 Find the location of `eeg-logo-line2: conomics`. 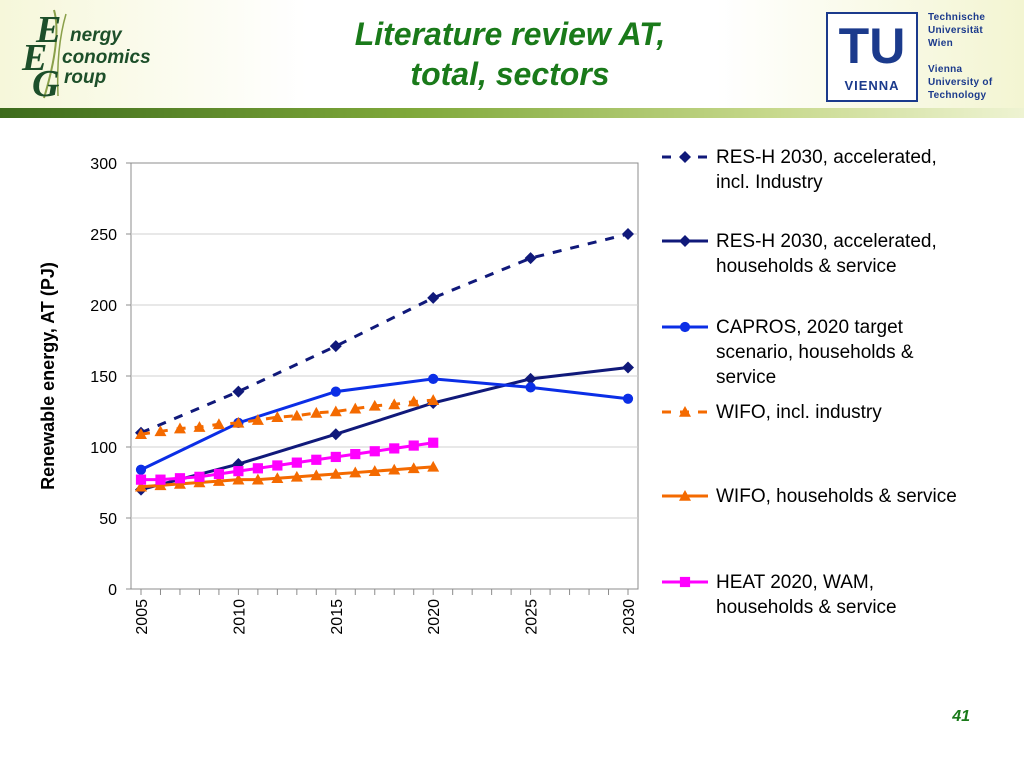

eeg-logo-line2: conomics is located at coordinates (106, 57).